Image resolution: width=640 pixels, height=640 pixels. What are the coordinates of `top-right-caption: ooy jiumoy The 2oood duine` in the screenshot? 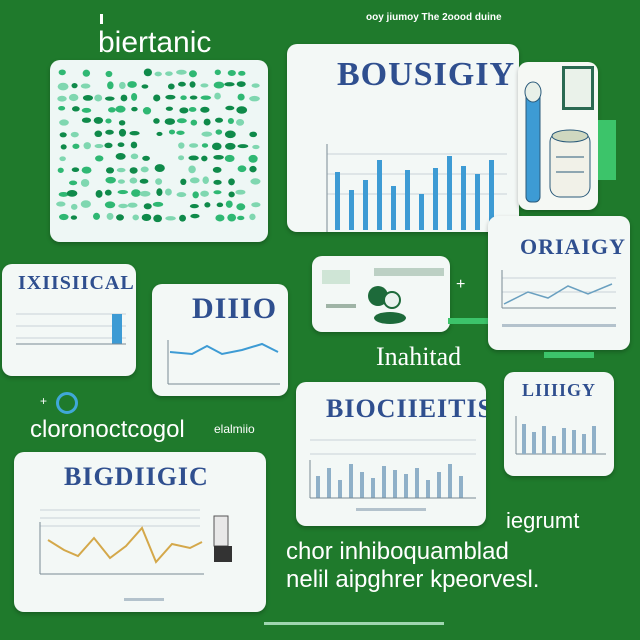 It's located at (434, 17).